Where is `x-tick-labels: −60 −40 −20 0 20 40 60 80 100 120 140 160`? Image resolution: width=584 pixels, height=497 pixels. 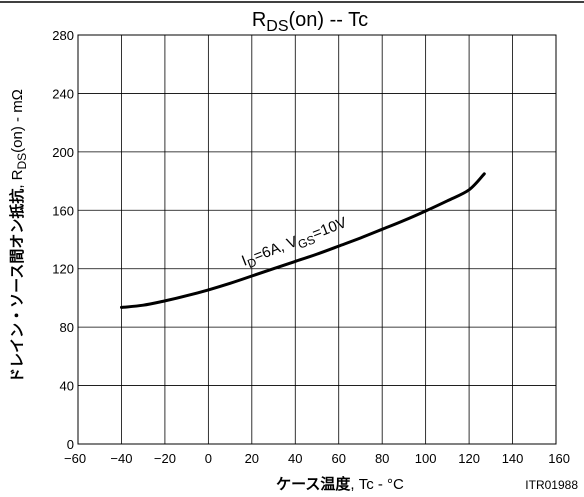
x-tick-labels: −60 −40 −20 0 20 40 60 80 100 120 140 160 is located at coordinates (317, 458).